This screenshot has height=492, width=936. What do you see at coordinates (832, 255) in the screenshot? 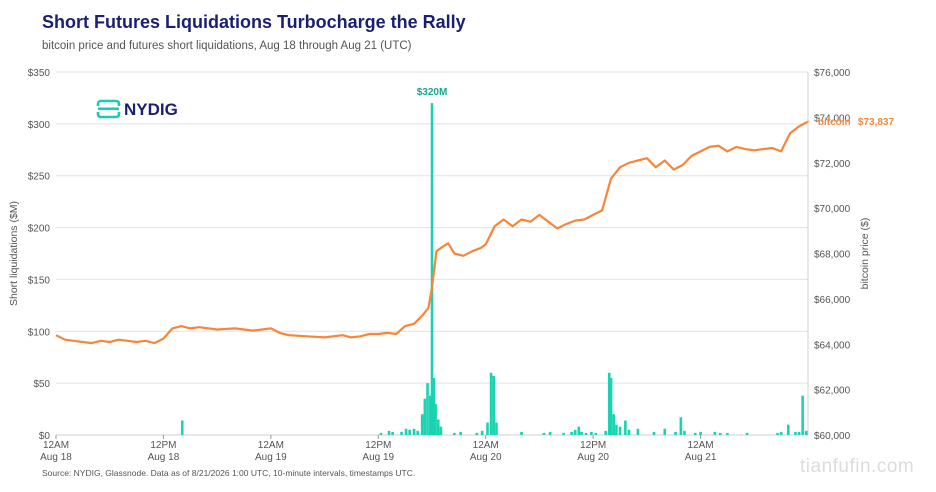
I see `y-right-tick-label: $68,000` at bounding box center [832, 255].